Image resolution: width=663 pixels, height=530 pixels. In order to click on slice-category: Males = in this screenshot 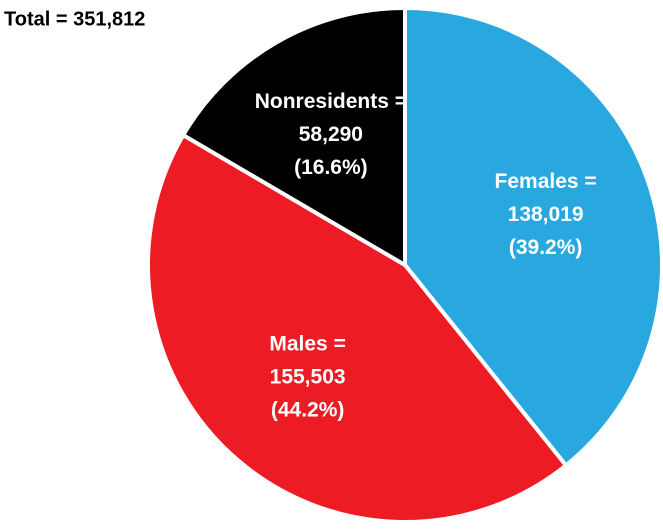, I will do `click(307, 343)`.